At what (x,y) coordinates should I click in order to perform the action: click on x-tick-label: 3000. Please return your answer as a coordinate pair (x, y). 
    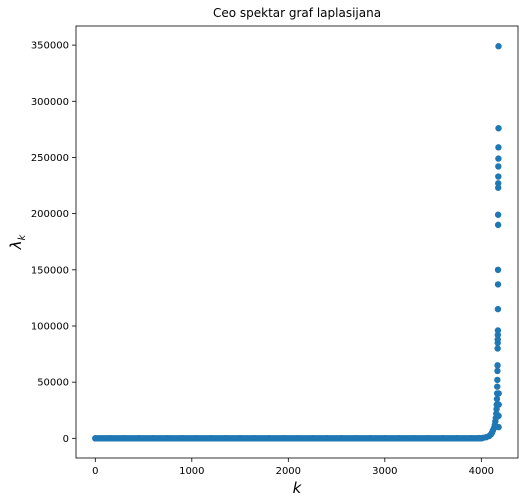
    Looking at the image, I should click on (384, 471).